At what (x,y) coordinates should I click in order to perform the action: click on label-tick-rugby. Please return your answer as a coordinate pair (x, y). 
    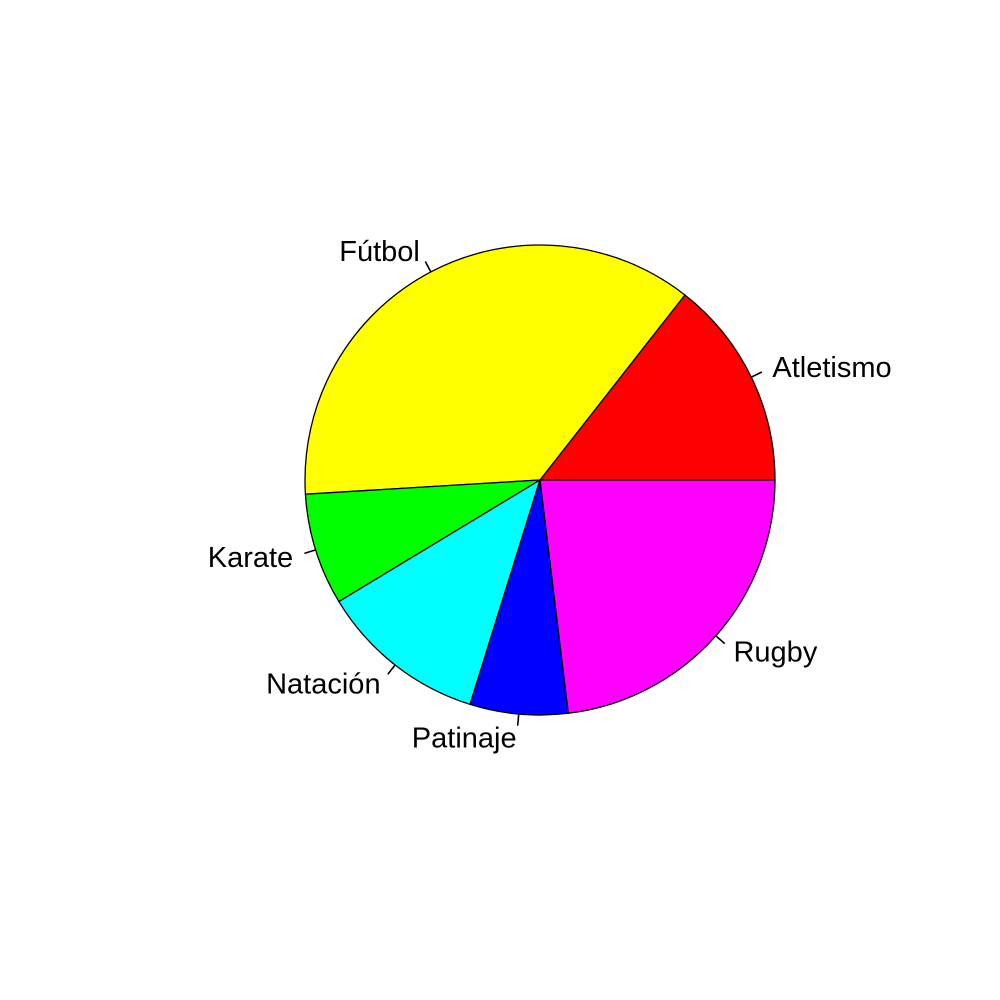
    Looking at the image, I should click on (720, 640).